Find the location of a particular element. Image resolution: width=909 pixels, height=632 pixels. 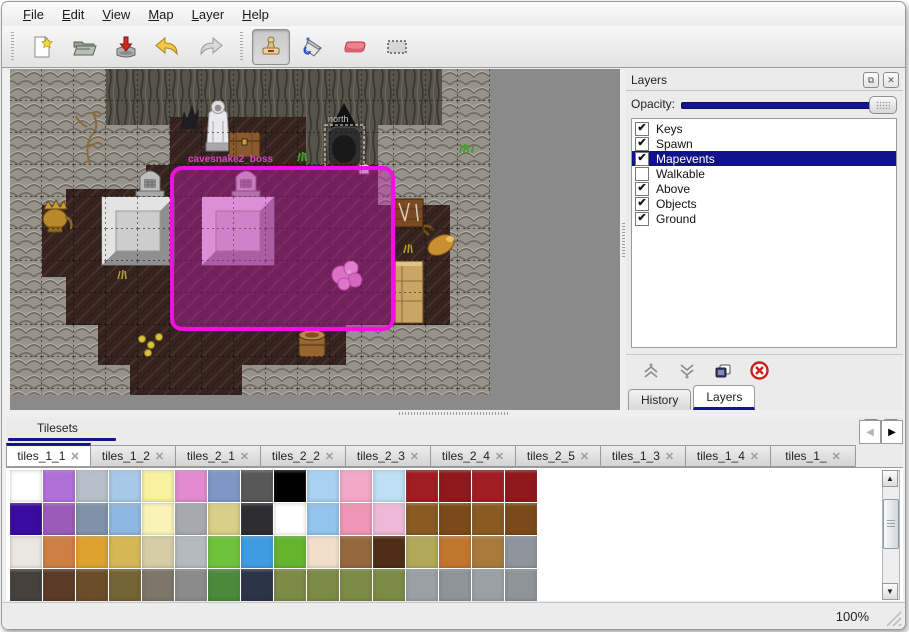

dock-tab-layers: Layers is located at coordinates (724, 397).